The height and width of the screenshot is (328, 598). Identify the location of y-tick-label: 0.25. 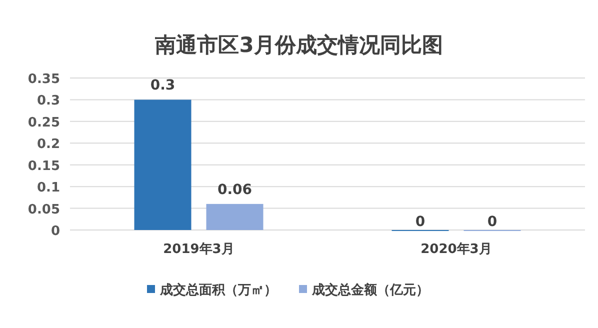
(44, 122).